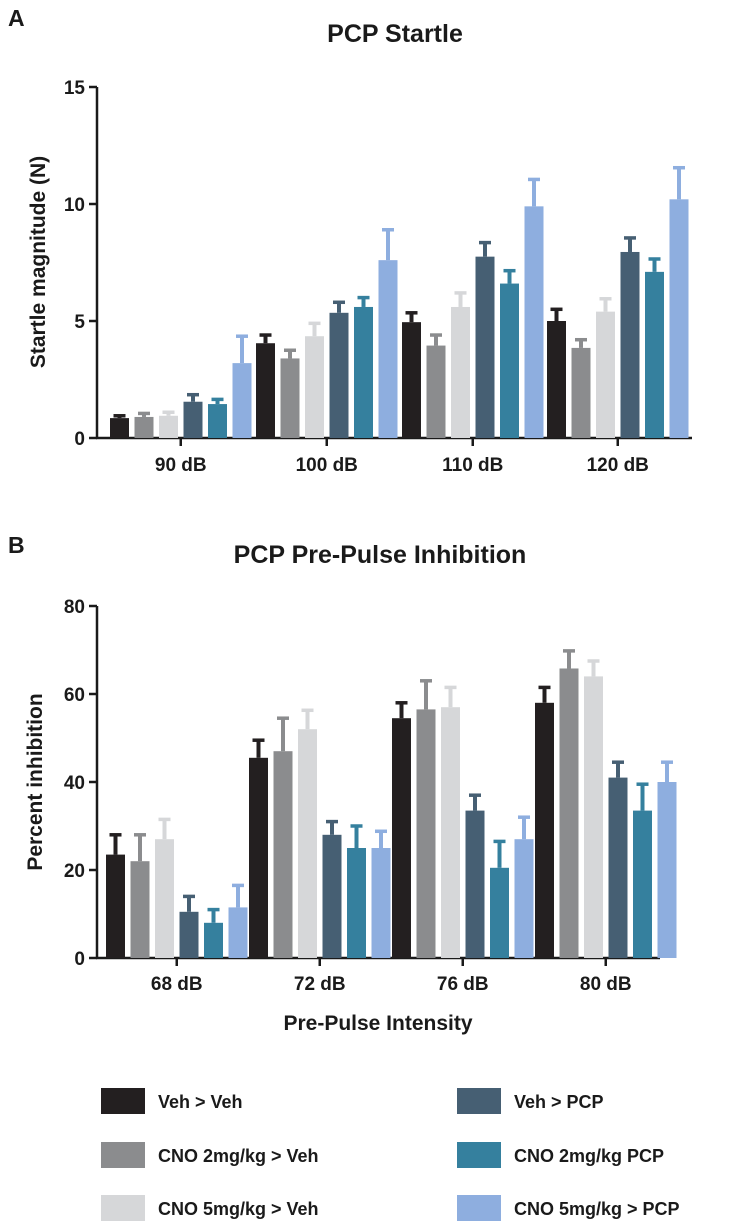 The width and height of the screenshot is (743, 1222). Describe the element at coordinates (238, 1156) in the screenshot. I see `legend-label-cno2_veh: CNO 2mg/kg > Veh` at that location.